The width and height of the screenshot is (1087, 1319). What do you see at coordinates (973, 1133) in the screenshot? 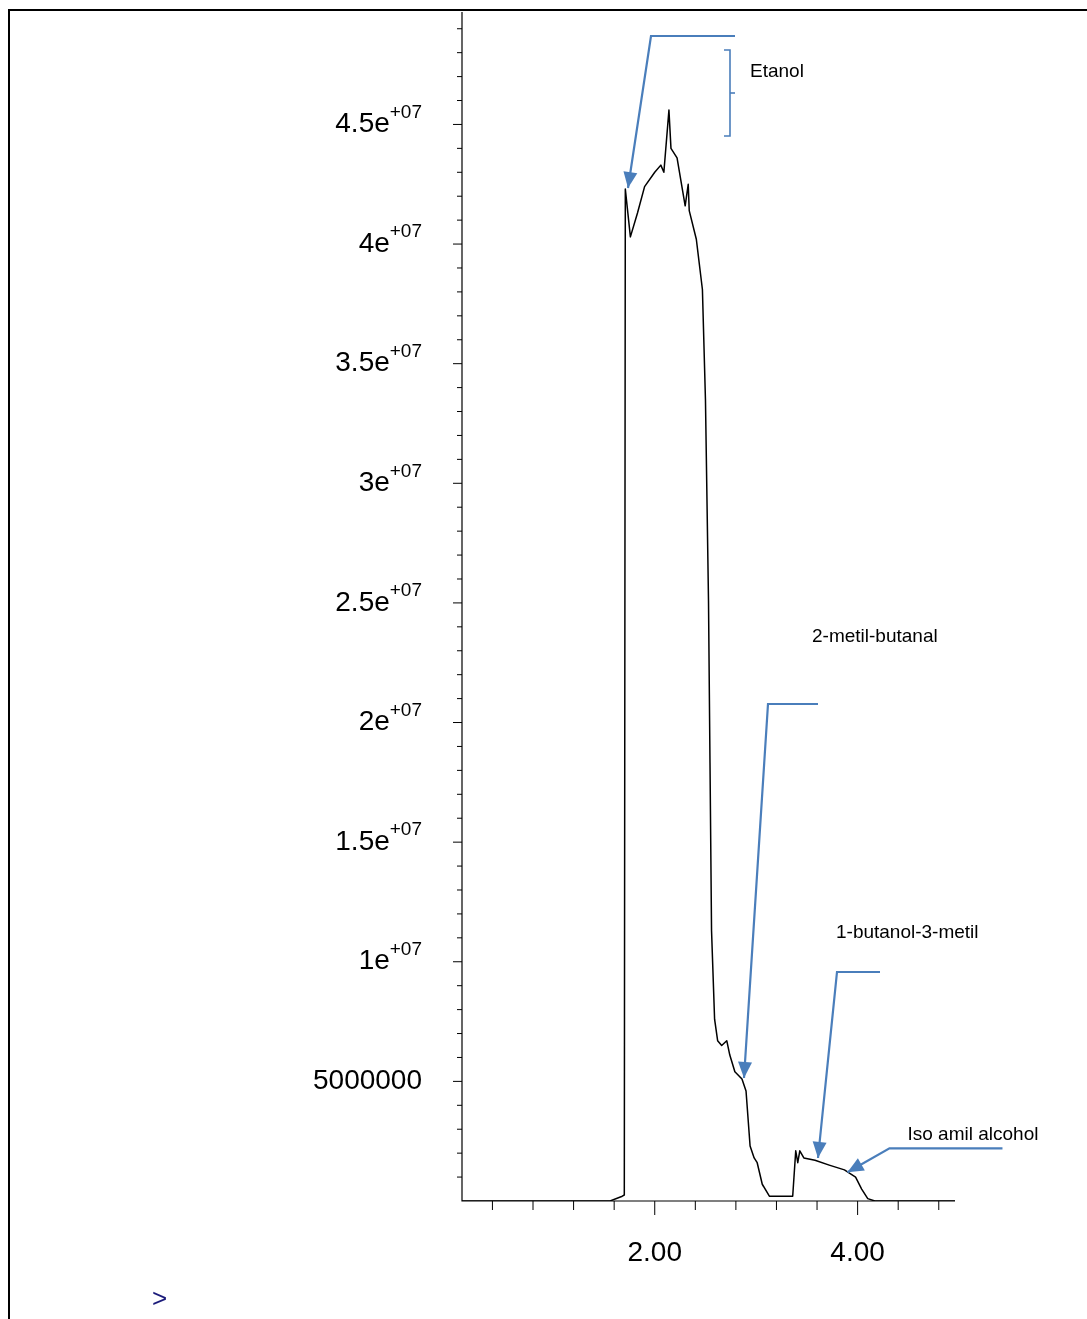
I see `annotation: Iso amil alcohol` at bounding box center [973, 1133].